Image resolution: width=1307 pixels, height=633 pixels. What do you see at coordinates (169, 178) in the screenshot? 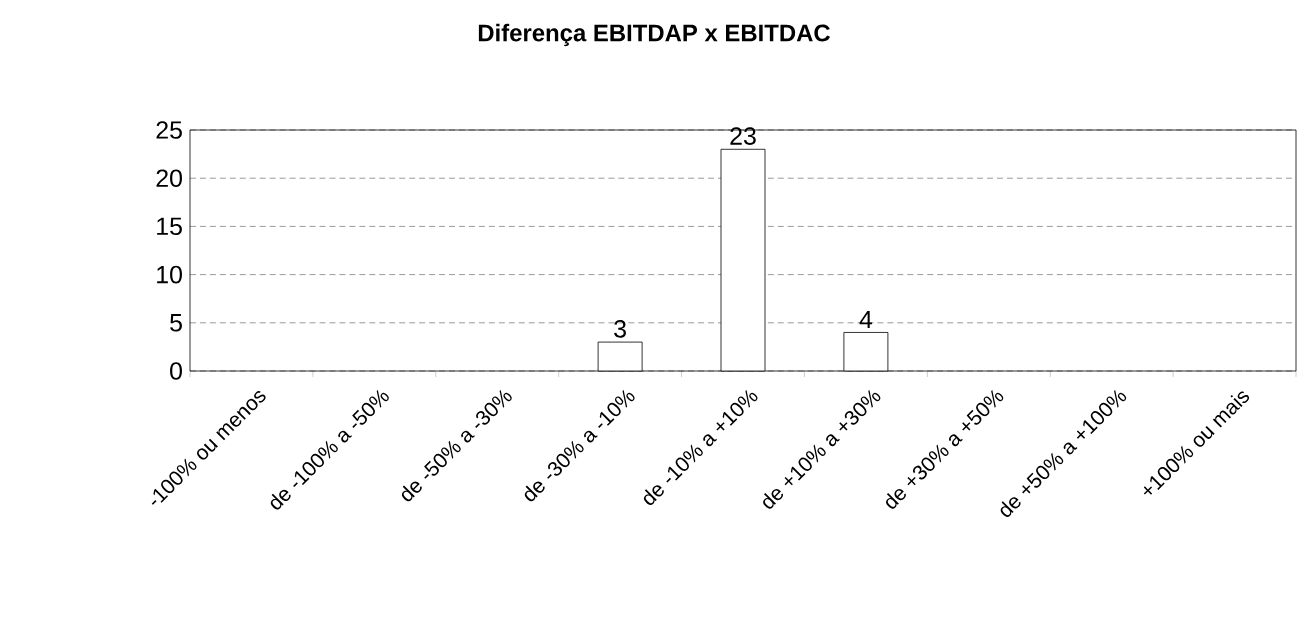
I see `y-tick-label: 20` at bounding box center [169, 178].